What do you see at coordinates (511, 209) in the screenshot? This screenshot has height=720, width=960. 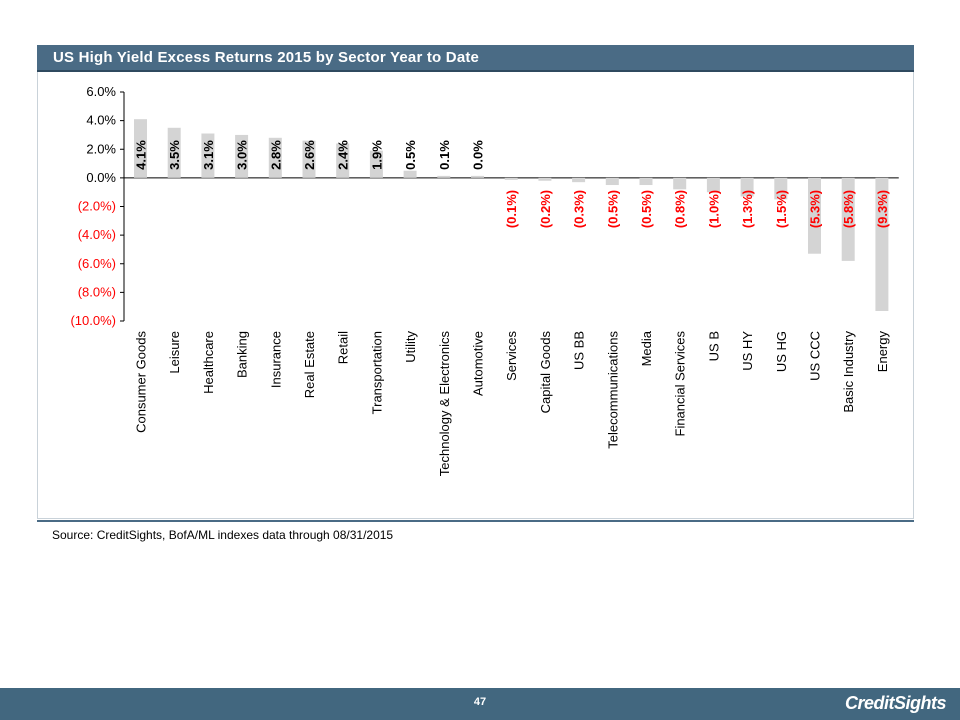 I see `data-label: (0.1%)` at bounding box center [511, 209].